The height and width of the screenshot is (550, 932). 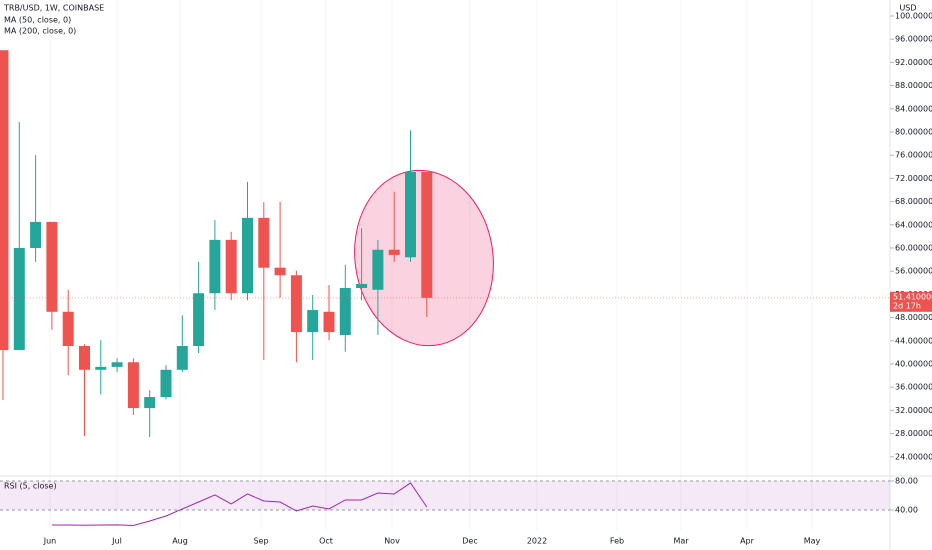 I want to click on y-tick-label: 60.00000000, so click(x=913, y=247).